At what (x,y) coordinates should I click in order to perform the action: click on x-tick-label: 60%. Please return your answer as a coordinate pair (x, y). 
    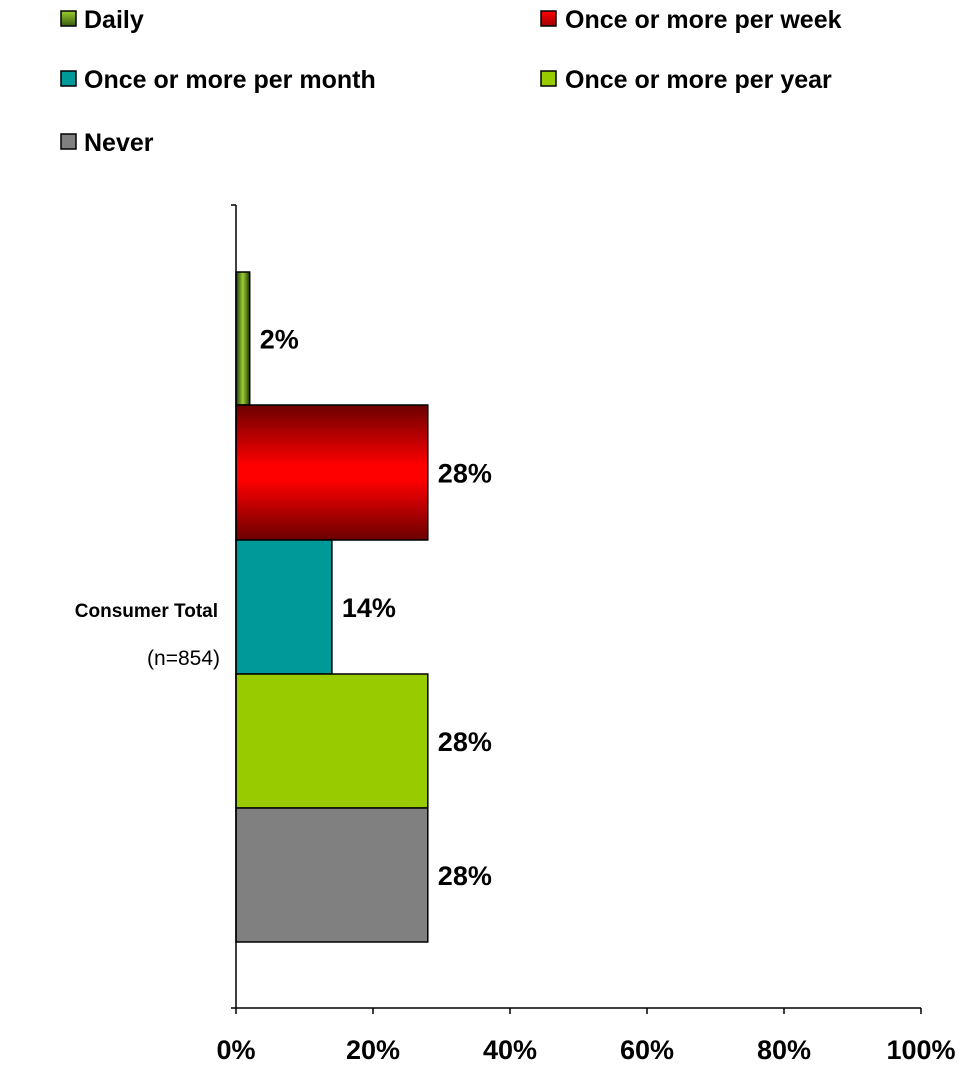
    Looking at the image, I should click on (647, 1050).